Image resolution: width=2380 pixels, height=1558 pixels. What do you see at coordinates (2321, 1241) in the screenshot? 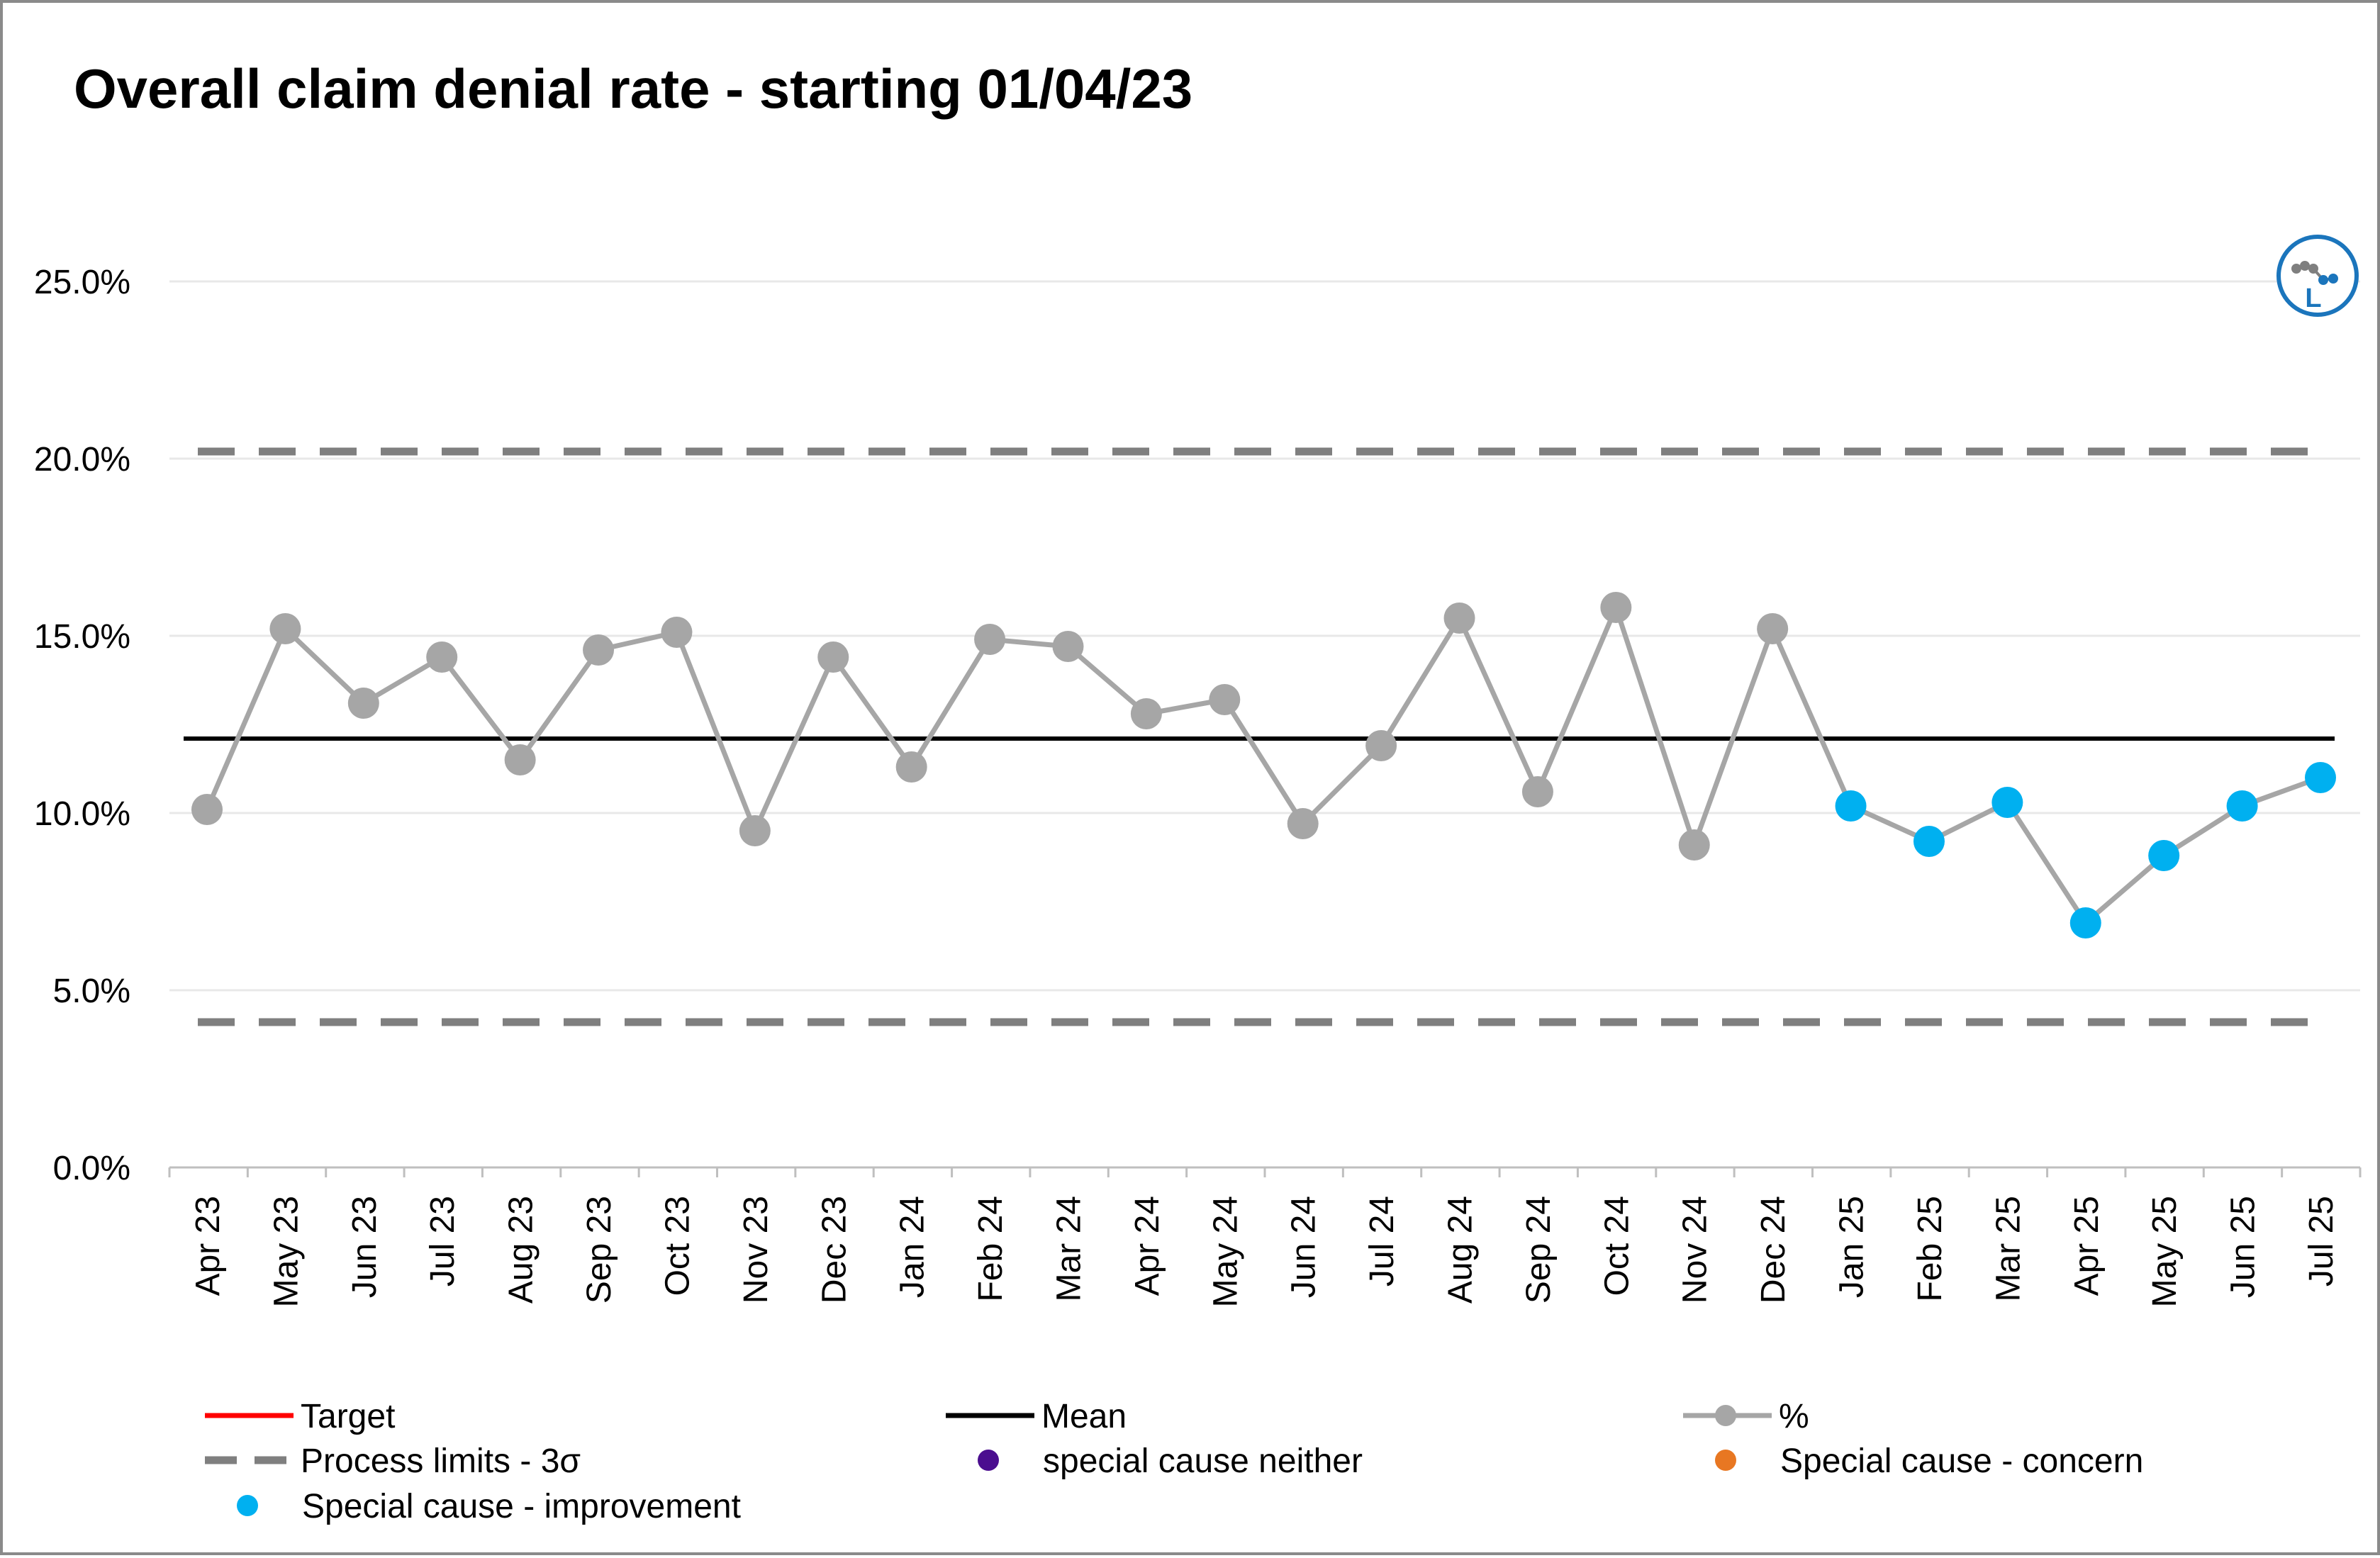
I see `x-tick-label: Jul 25` at bounding box center [2321, 1241].